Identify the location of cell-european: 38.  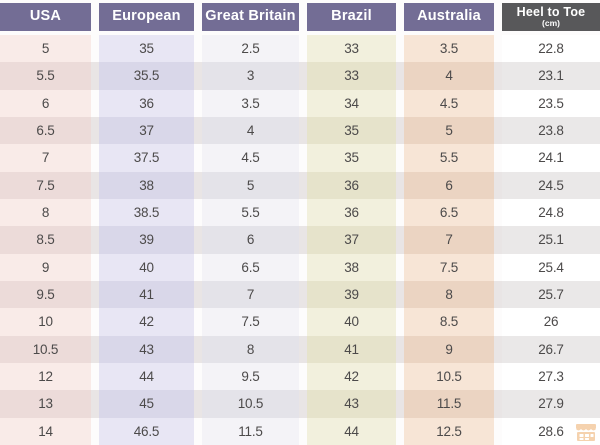
(146, 185).